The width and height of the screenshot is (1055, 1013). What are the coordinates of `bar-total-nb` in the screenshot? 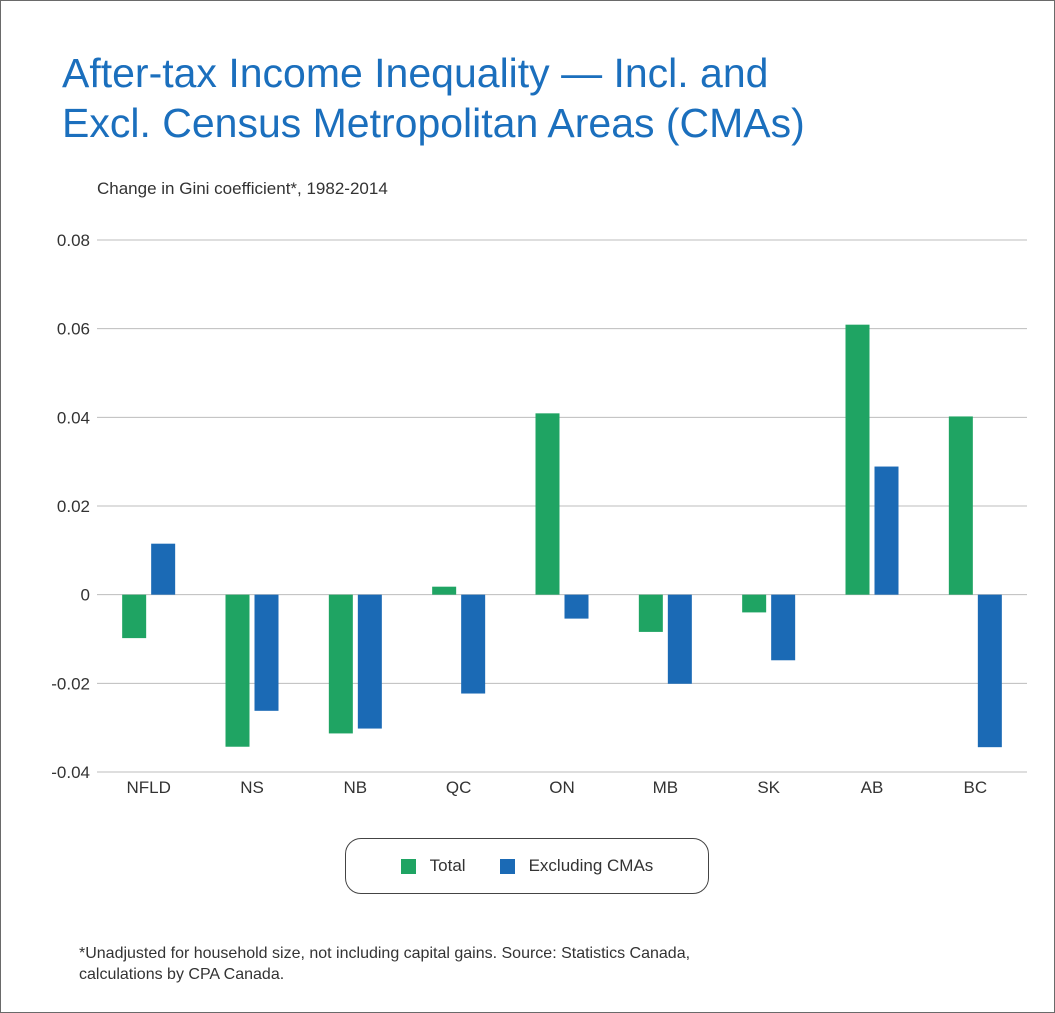 It's located at (340, 664).